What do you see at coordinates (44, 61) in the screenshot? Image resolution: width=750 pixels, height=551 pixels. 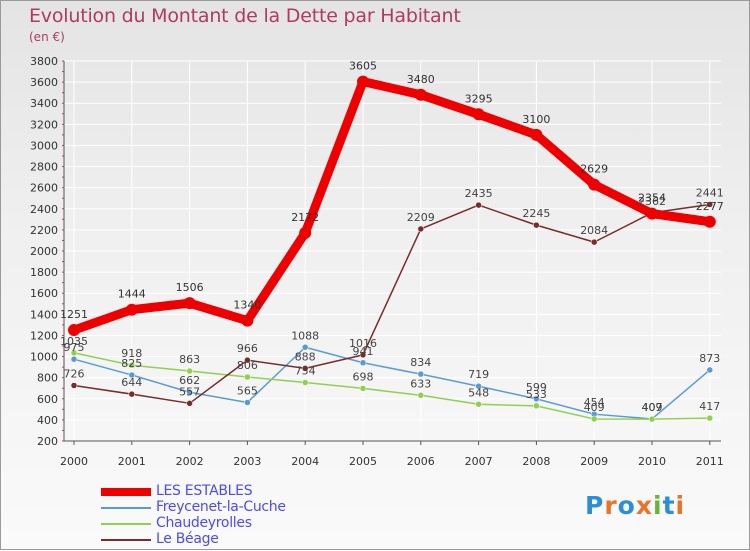 I see `y-tick-label: 3800` at bounding box center [44, 61].